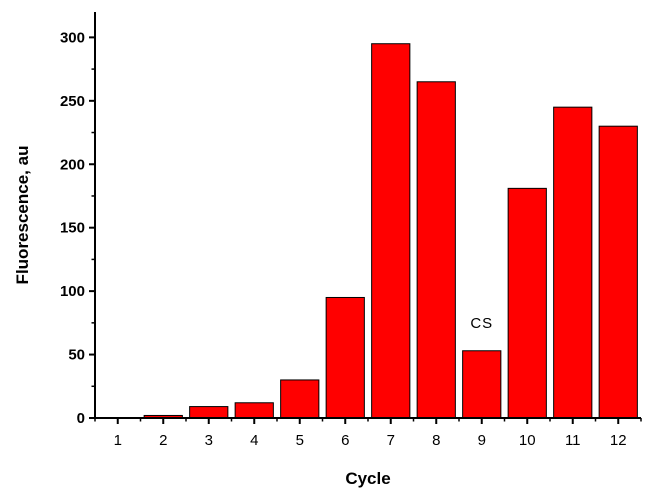 Image resolution: width=645 pixels, height=490 pixels. Describe the element at coordinates (482, 440) in the screenshot. I see `x-tick-label: 9` at that location.